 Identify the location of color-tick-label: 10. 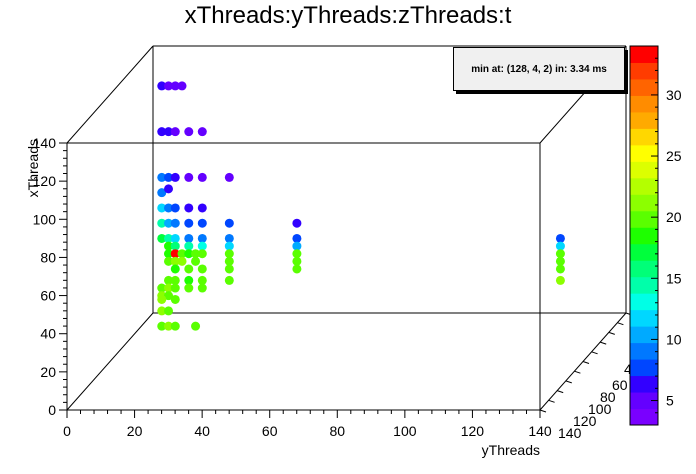
(674, 339).